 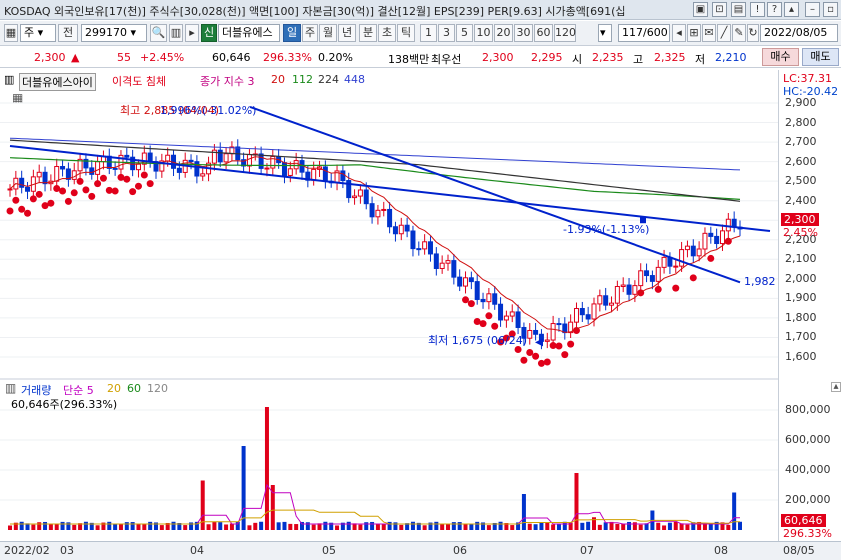 What do you see at coordinates (78, 390) in the screenshot?
I see `volume-ma-label: 단순 5` at bounding box center [78, 390].